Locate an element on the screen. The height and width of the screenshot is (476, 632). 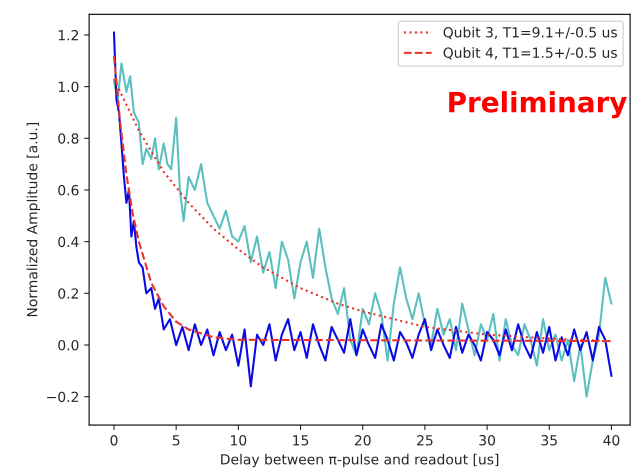
x-tick-label: 25 is located at coordinates (425, 440).